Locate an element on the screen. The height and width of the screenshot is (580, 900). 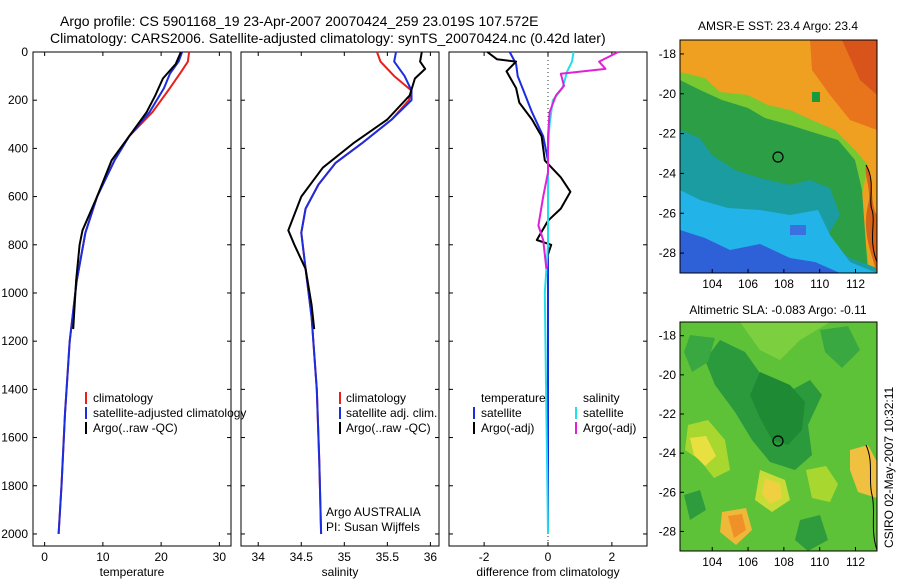
y-tick-label: 1800 is located at coordinates (14, 486).